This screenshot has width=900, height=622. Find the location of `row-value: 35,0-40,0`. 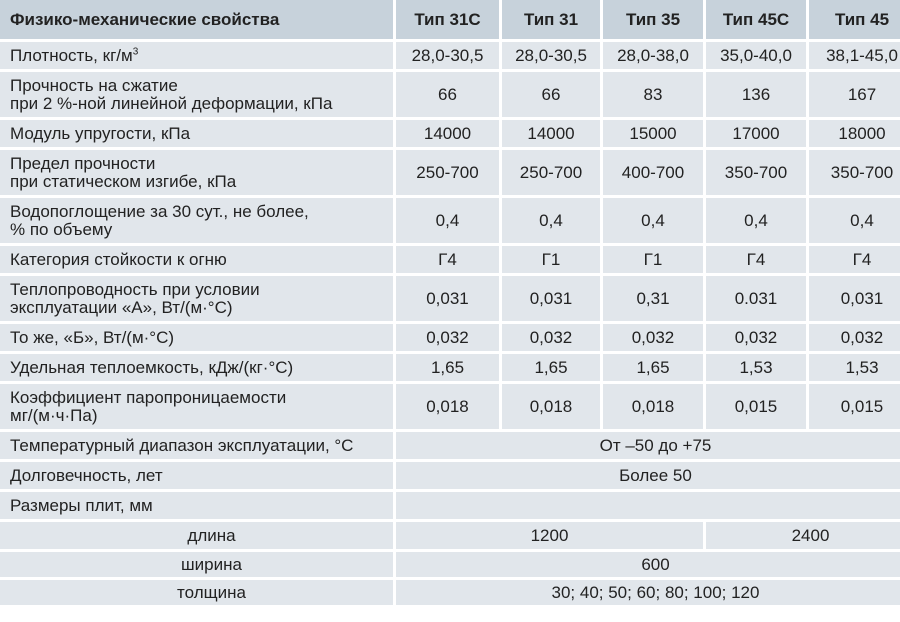

row-value: 35,0-40,0 is located at coordinates (756, 55).